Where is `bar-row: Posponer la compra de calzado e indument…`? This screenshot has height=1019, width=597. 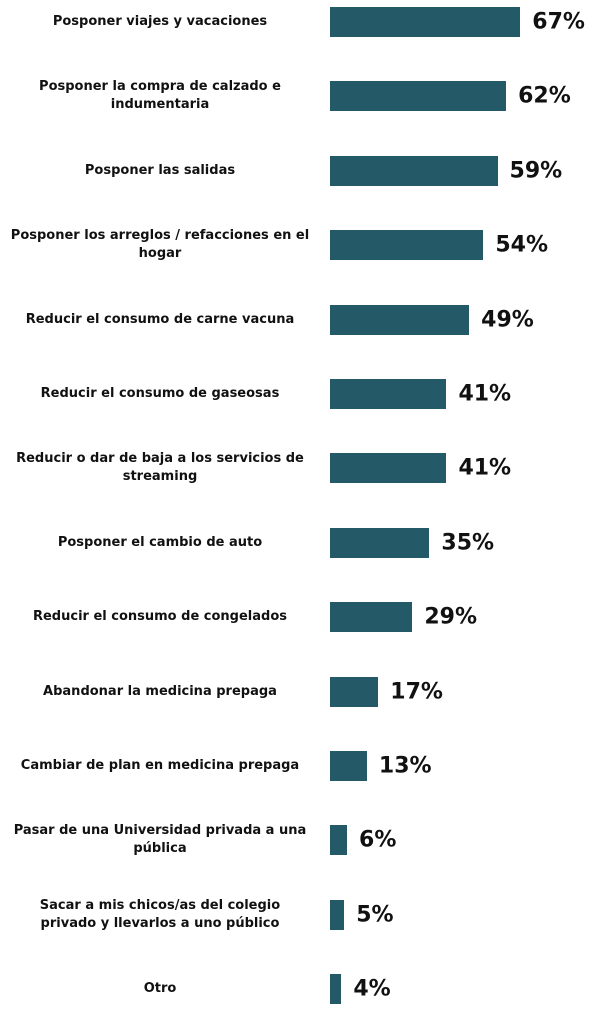
bar-row: Posponer la compra de calzado e indument… is located at coordinates (298, 96).